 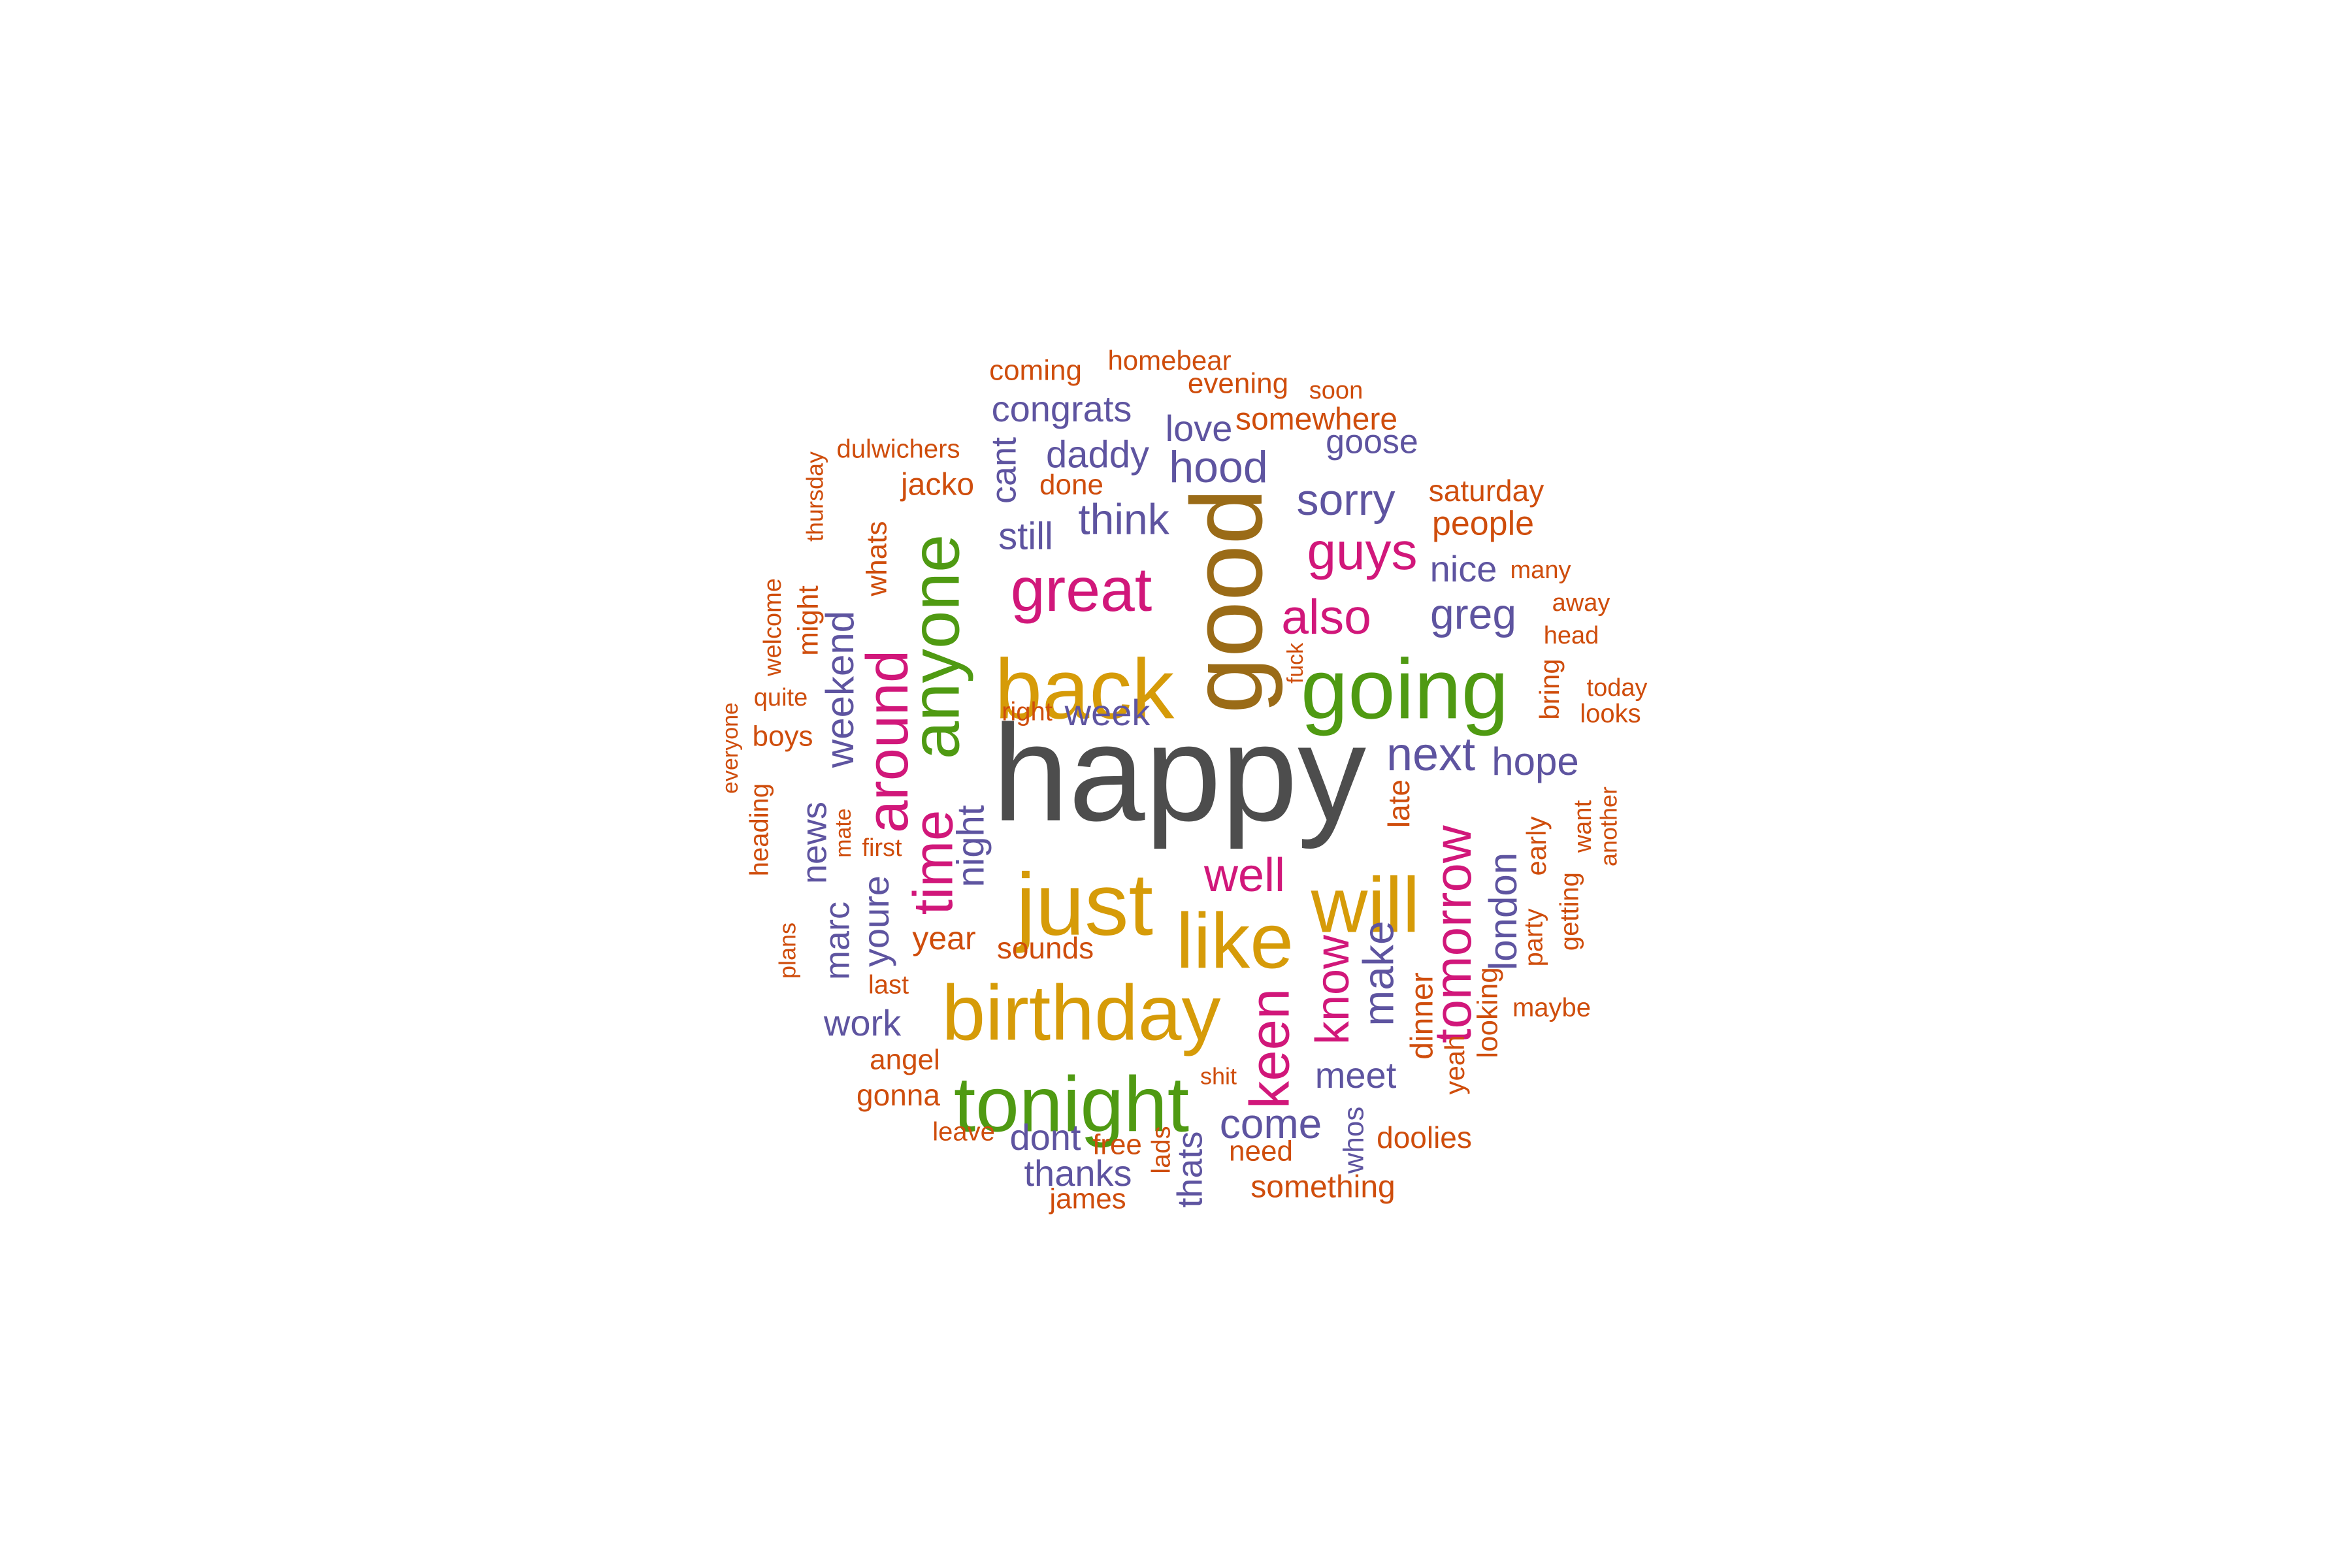 What do you see at coordinates (963, 1132) in the screenshot?
I see `word-leave: leave` at bounding box center [963, 1132].